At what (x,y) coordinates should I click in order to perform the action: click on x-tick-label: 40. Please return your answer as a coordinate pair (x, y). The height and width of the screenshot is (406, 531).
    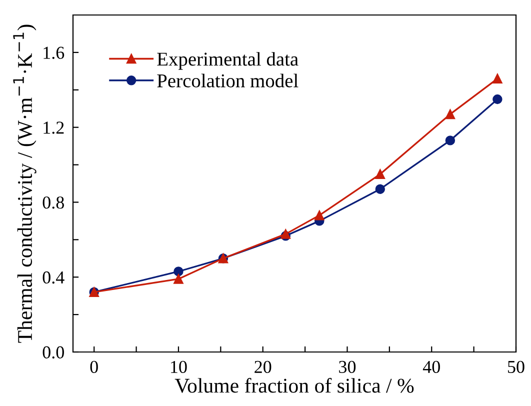
    Looking at the image, I should click on (431, 367).